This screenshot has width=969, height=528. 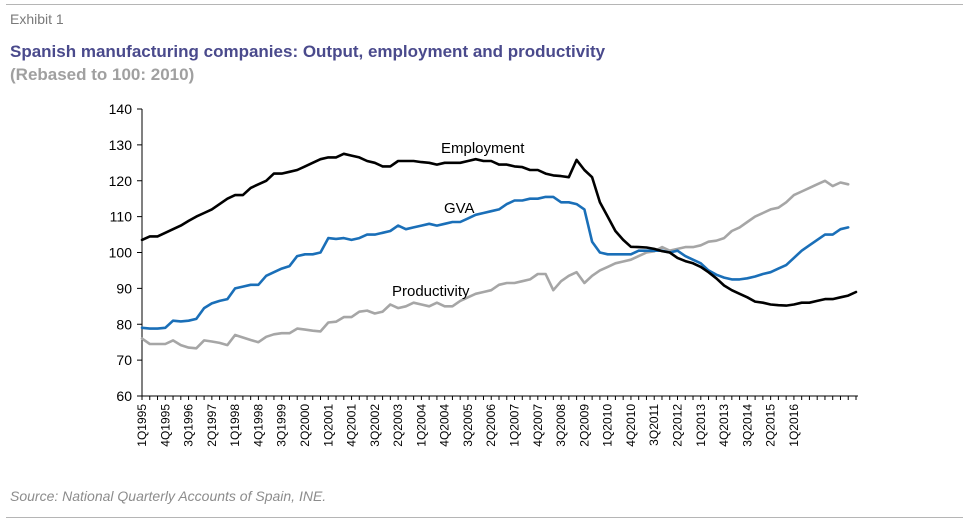 What do you see at coordinates (124, 324) in the screenshot?
I see `y-tick-label: 80` at bounding box center [124, 324].